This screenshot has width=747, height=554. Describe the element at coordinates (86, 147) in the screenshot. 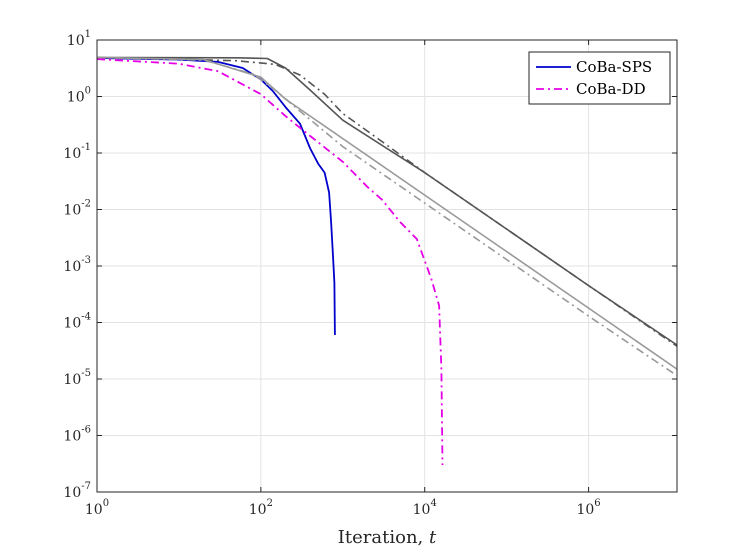

I see `y-tick-exponent: -1` at that location.